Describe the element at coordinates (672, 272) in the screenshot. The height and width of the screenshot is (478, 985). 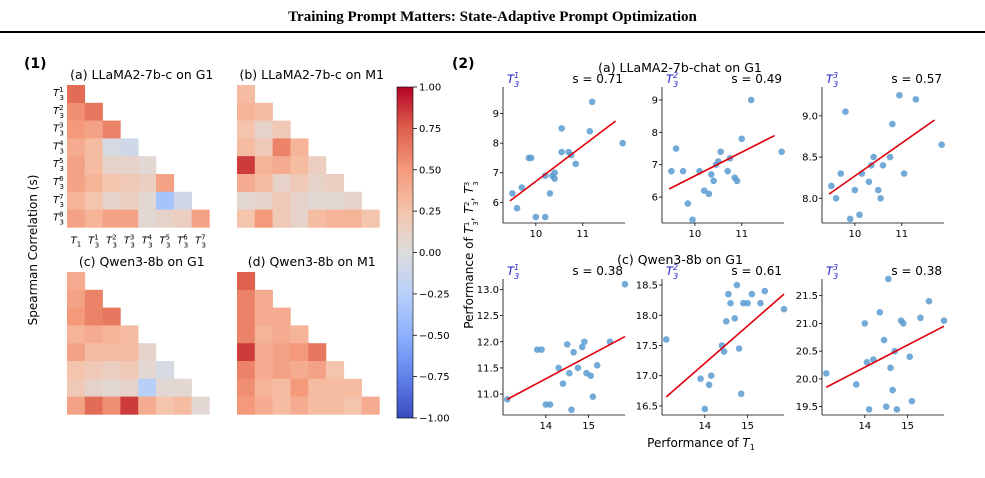
I see `scatter-series-label: T2 3` at that location.